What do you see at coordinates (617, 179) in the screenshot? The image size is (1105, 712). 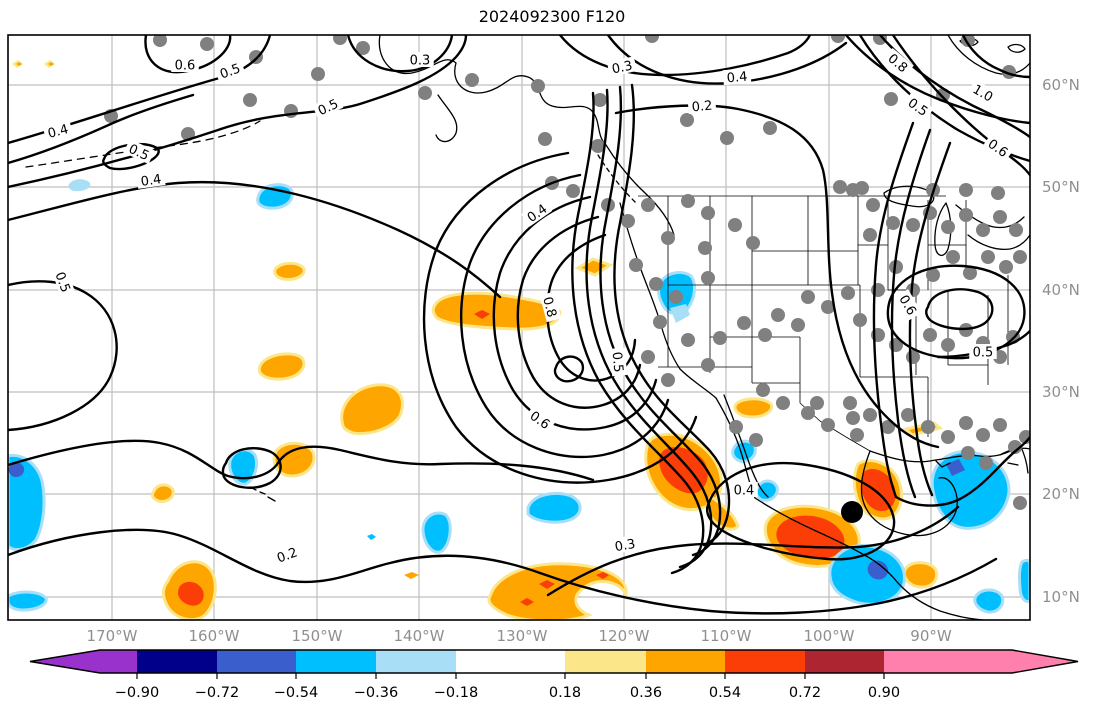 I see `coastline-panhandle-islands` at bounding box center [617, 179].